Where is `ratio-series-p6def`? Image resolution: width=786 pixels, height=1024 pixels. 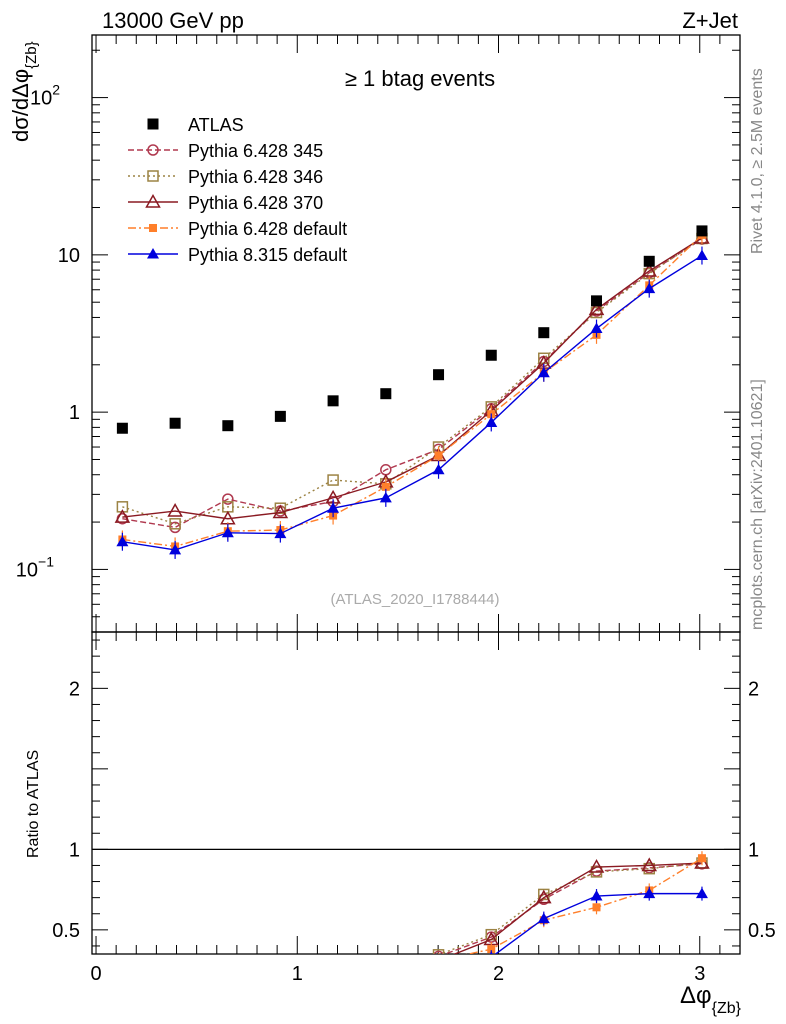
ratio-series-p6def is located at coordinates (570, 907).